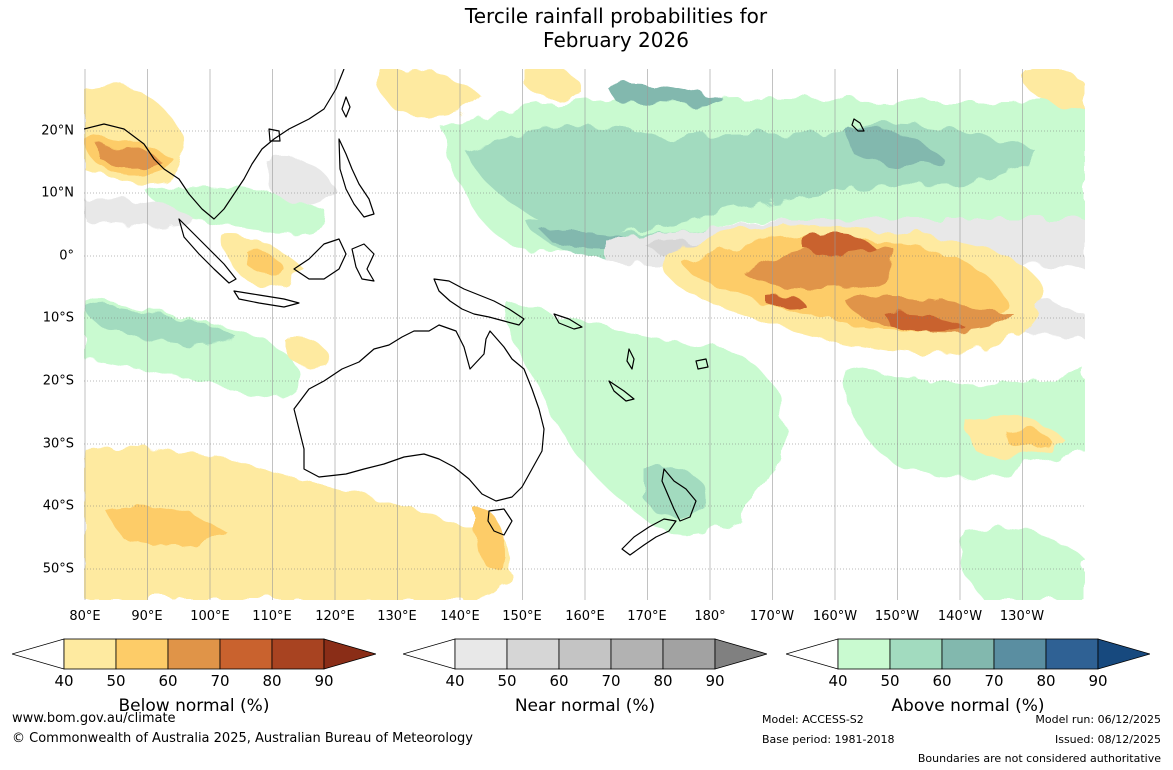 This screenshot has width=1173, height=770. I want to click on lon-label: 100°E, so click(210, 616).